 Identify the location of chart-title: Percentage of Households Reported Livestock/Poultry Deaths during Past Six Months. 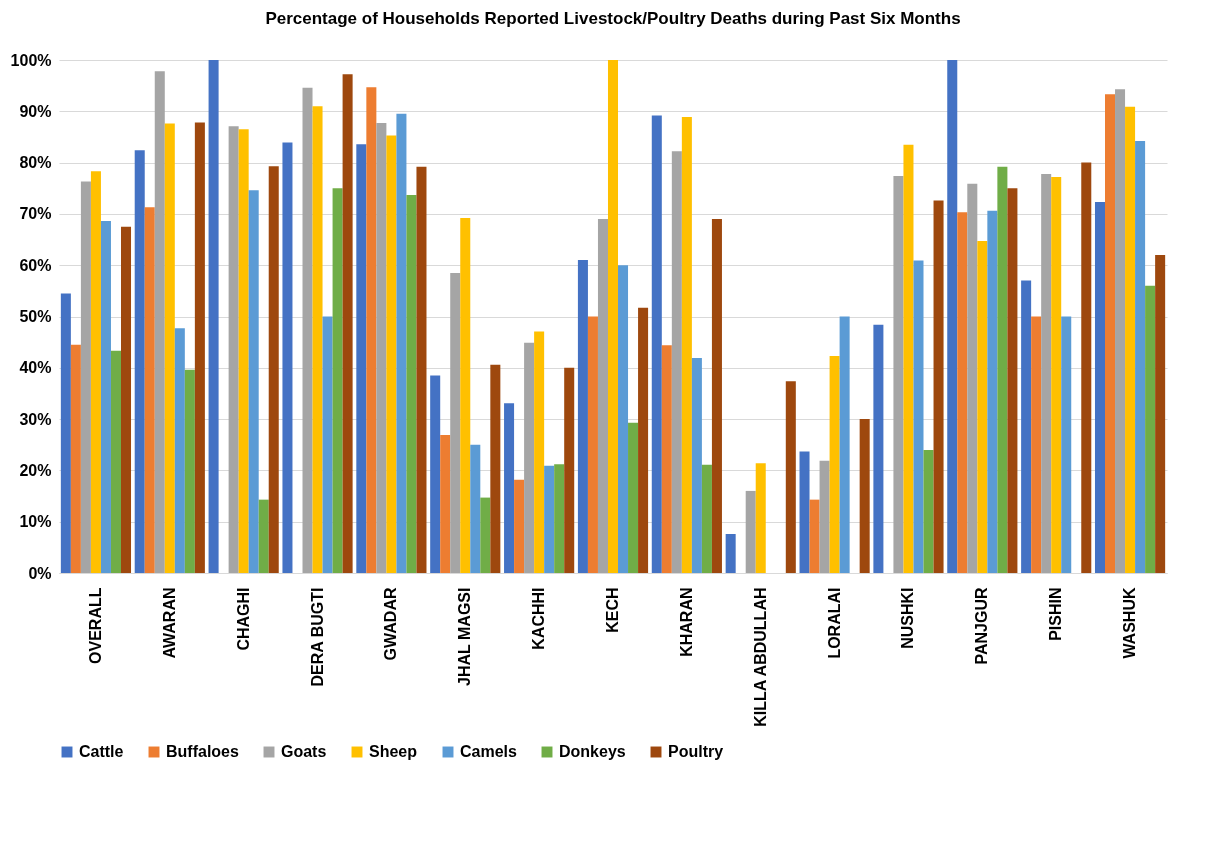
(613, 18).